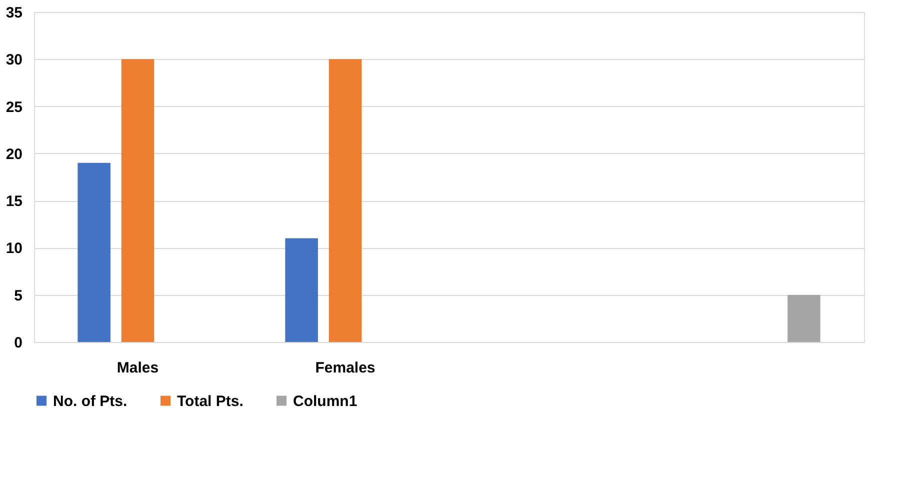 This screenshot has height=488, width=906. I want to click on x-tick-label: Males, so click(137, 368).